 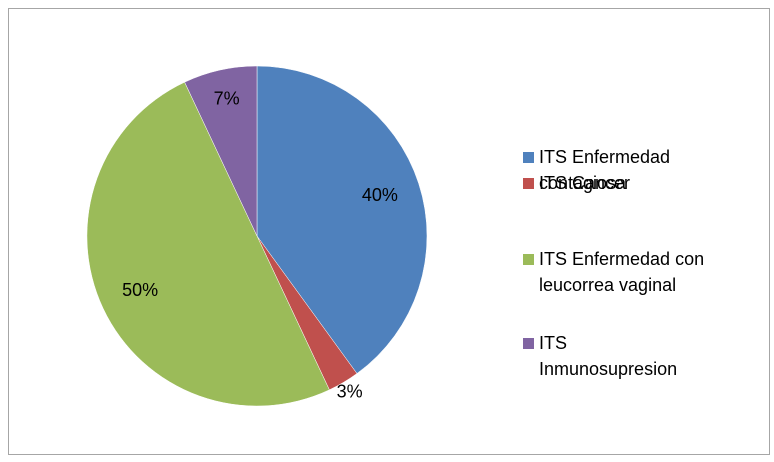 I want to click on legend-item: ITS Cancer, so click(x=623, y=183).